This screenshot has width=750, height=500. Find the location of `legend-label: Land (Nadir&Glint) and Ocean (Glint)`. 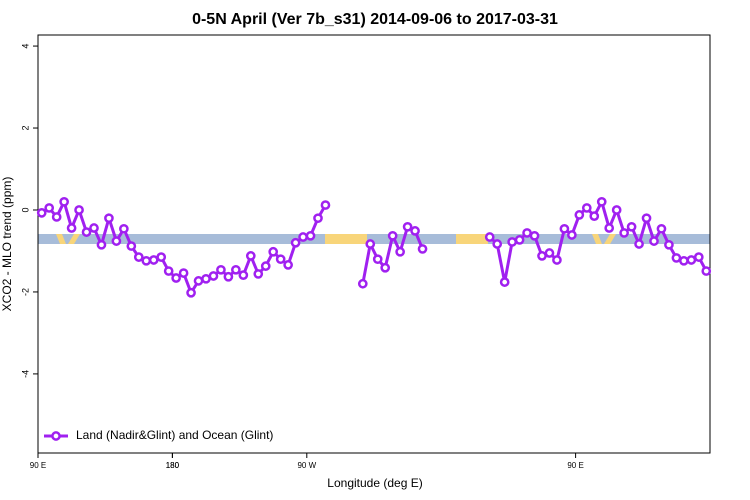

legend-label: Land (Nadir&Glint) and Ocean (Glint) is located at coordinates (174, 435).